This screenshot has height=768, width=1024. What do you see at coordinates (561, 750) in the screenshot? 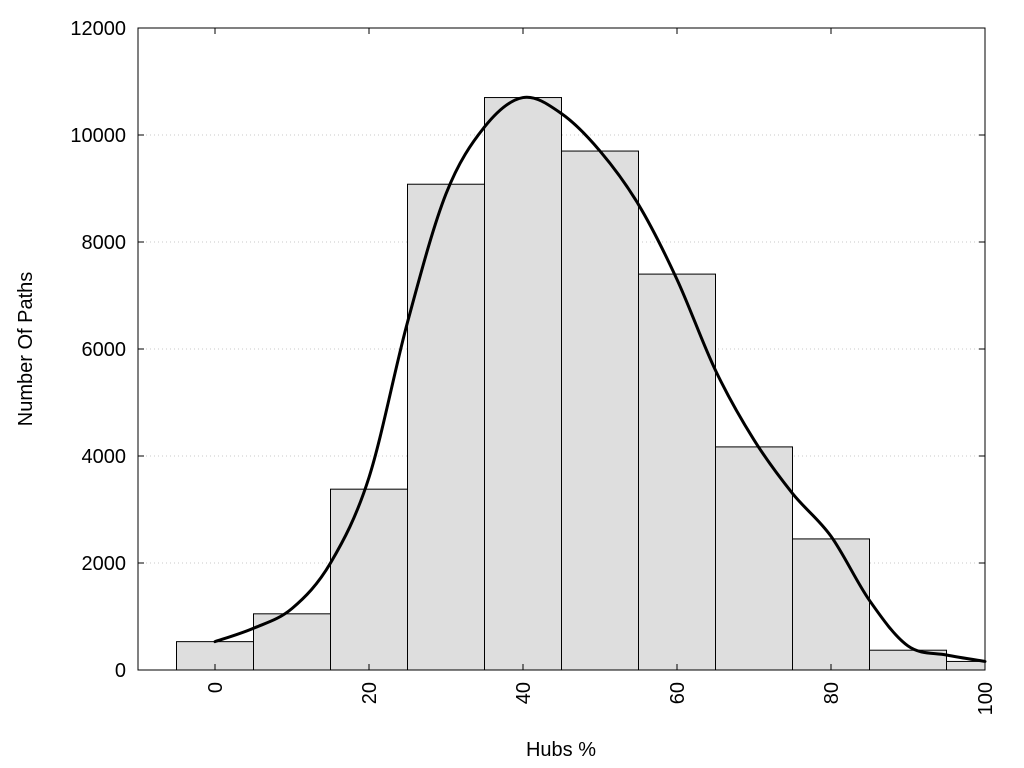
I see `x-axis-label: Hubs %` at bounding box center [561, 750].